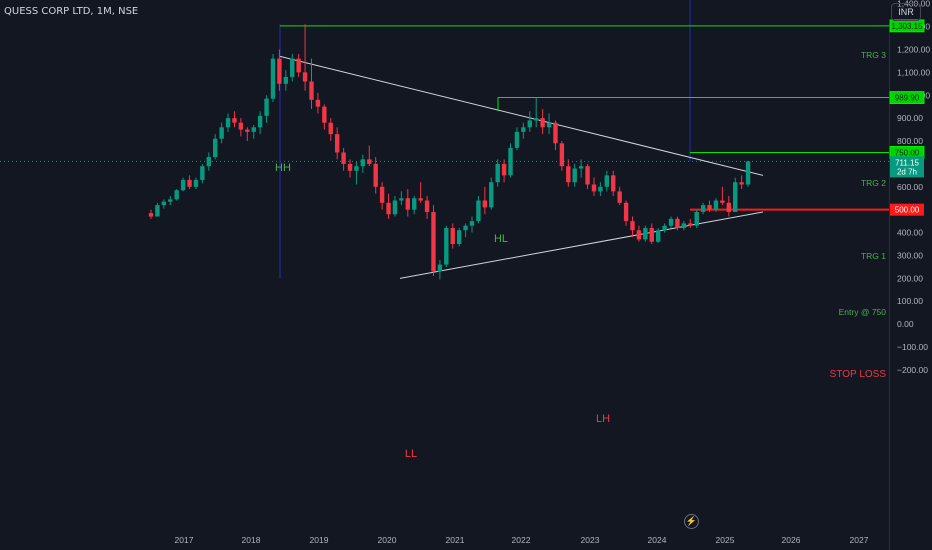  What do you see at coordinates (858, 374) in the screenshot?
I see `annotation-label: STOP LOSS` at bounding box center [858, 374].